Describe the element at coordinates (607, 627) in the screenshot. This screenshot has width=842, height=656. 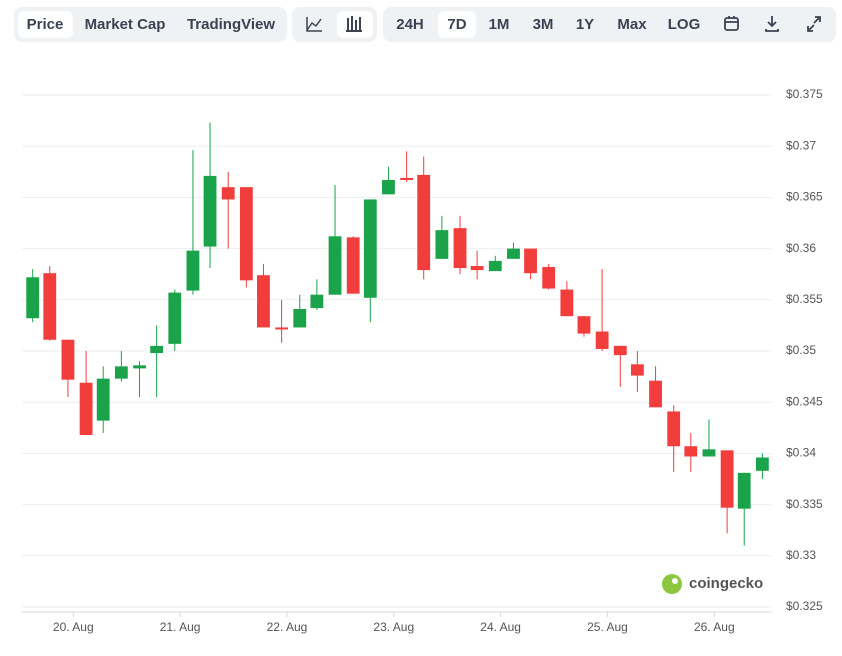
I see `x-tick-label: 25. Aug` at that location.